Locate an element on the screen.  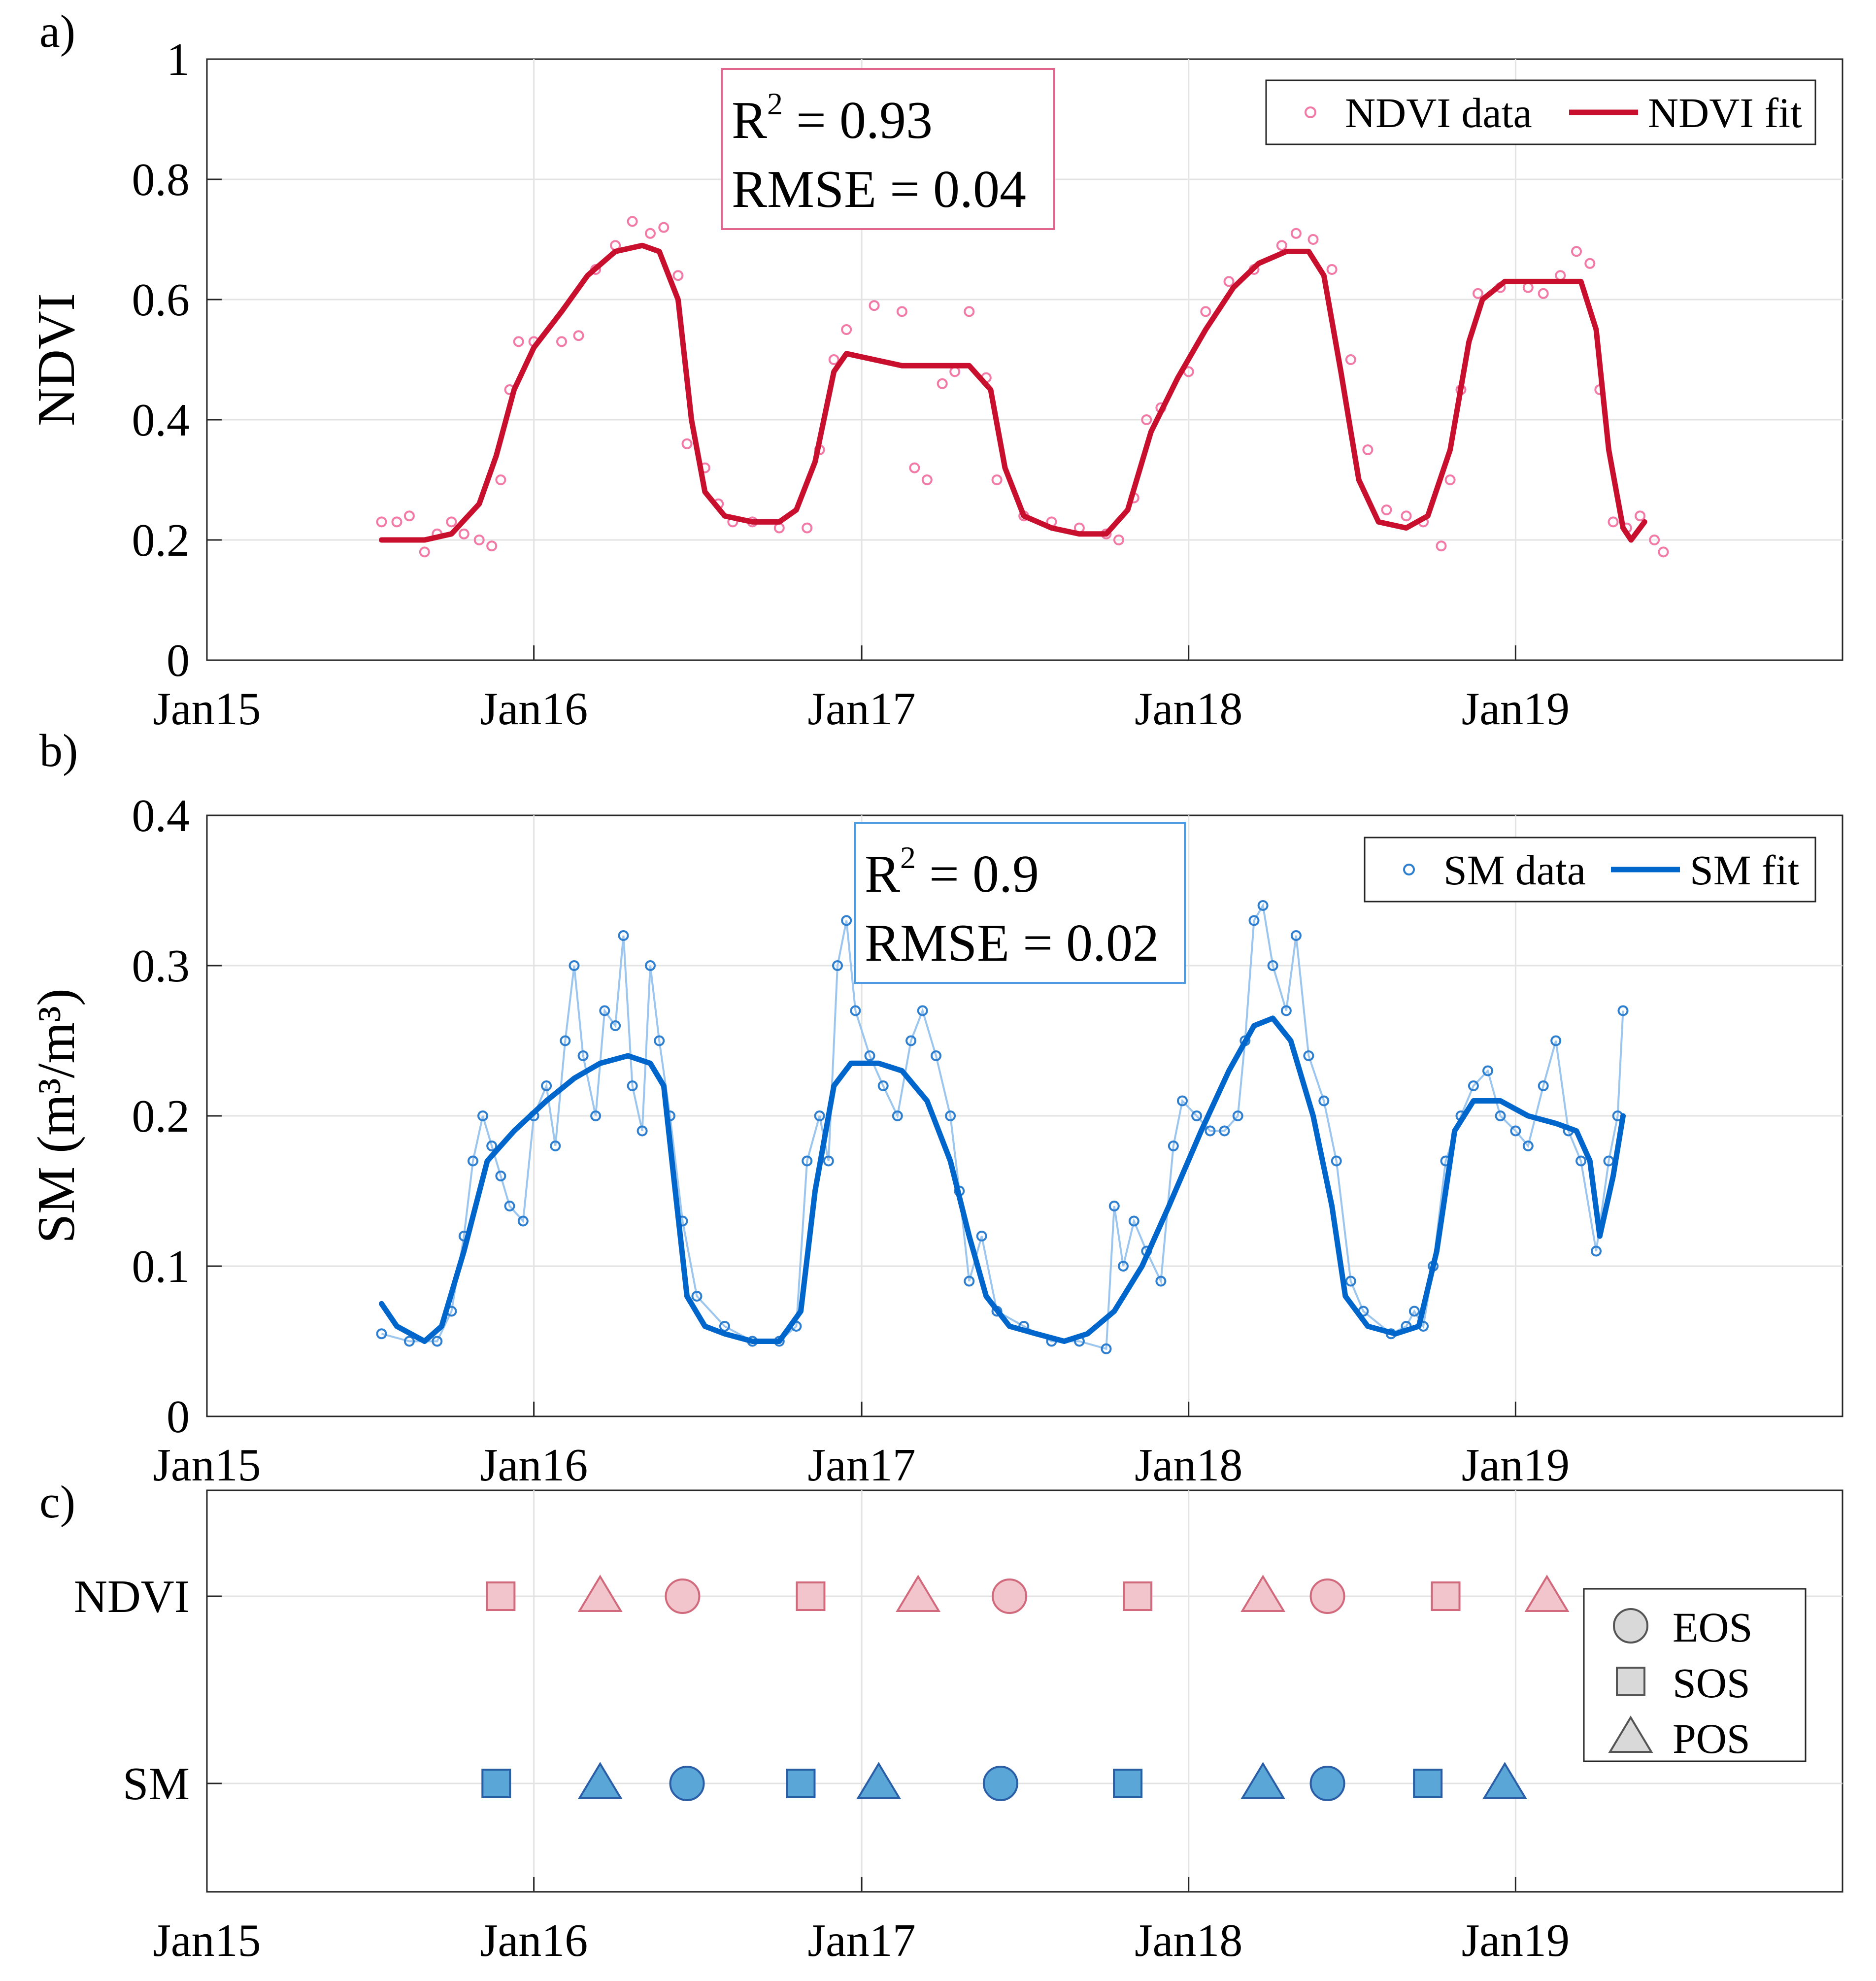
x-tick-label: Jan18 is located at coordinates (1189, 709).